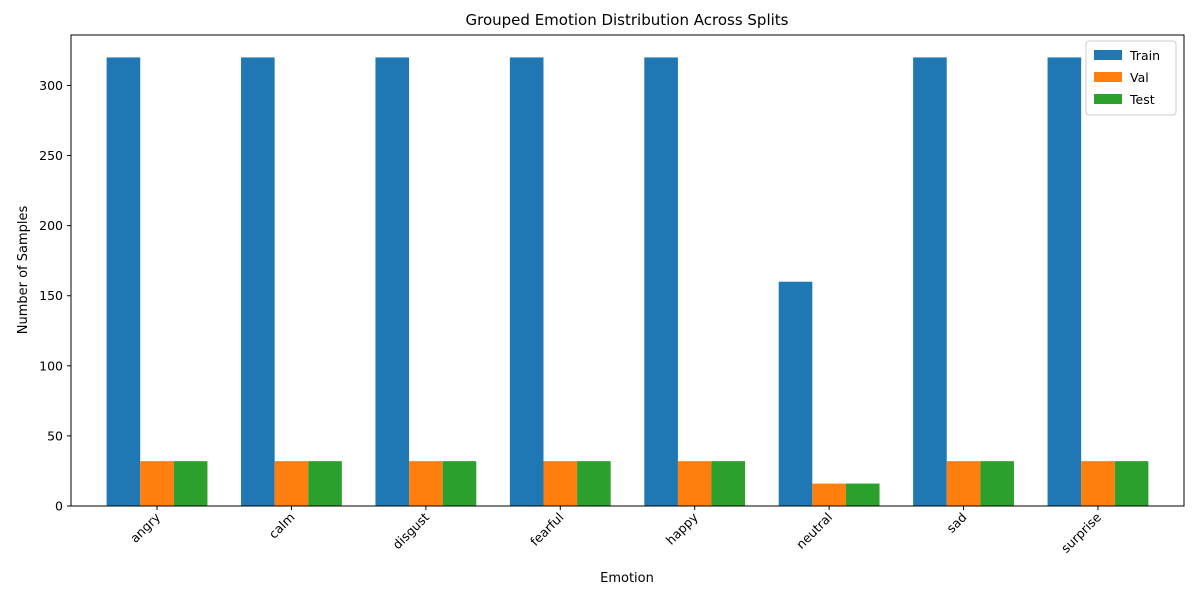  Describe the element at coordinates (392, 282) in the screenshot. I see `bar-train-disgust` at that location.